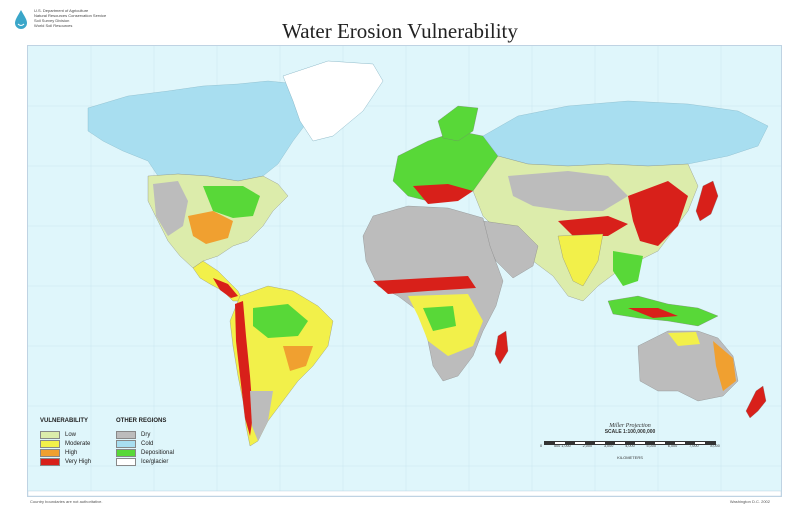 This screenshot has height=518, width=800. What do you see at coordinates (715, 446) in the screenshot?
I see `scale-tick-label: 8,000` at bounding box center [715, 446].